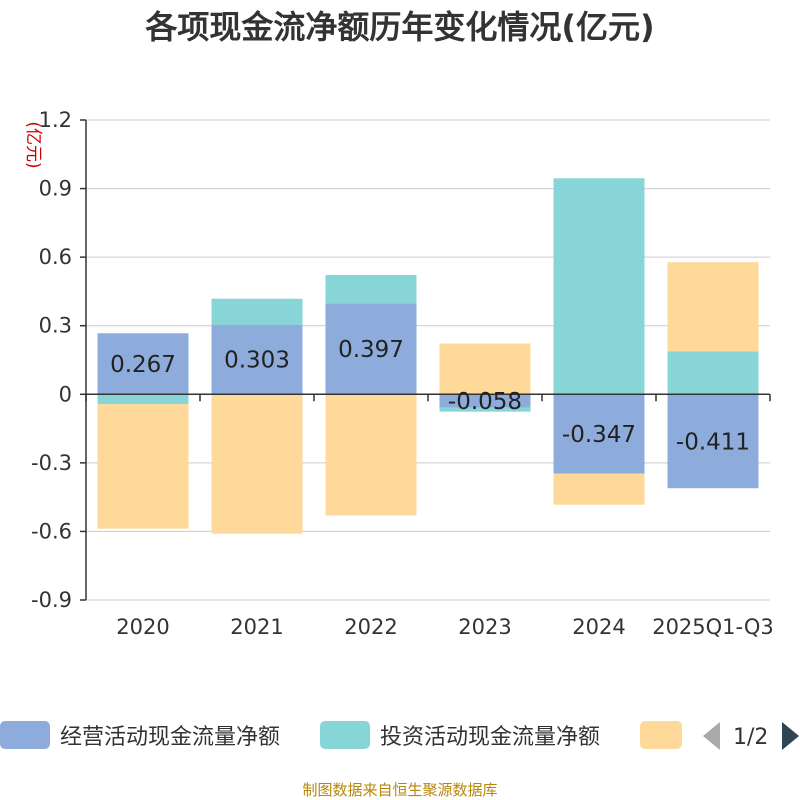 The image size is (800, 800). I want to click on legend: 经营活动现金流量净额 投资活动现金流量净额 1/2, so click(399, 735).